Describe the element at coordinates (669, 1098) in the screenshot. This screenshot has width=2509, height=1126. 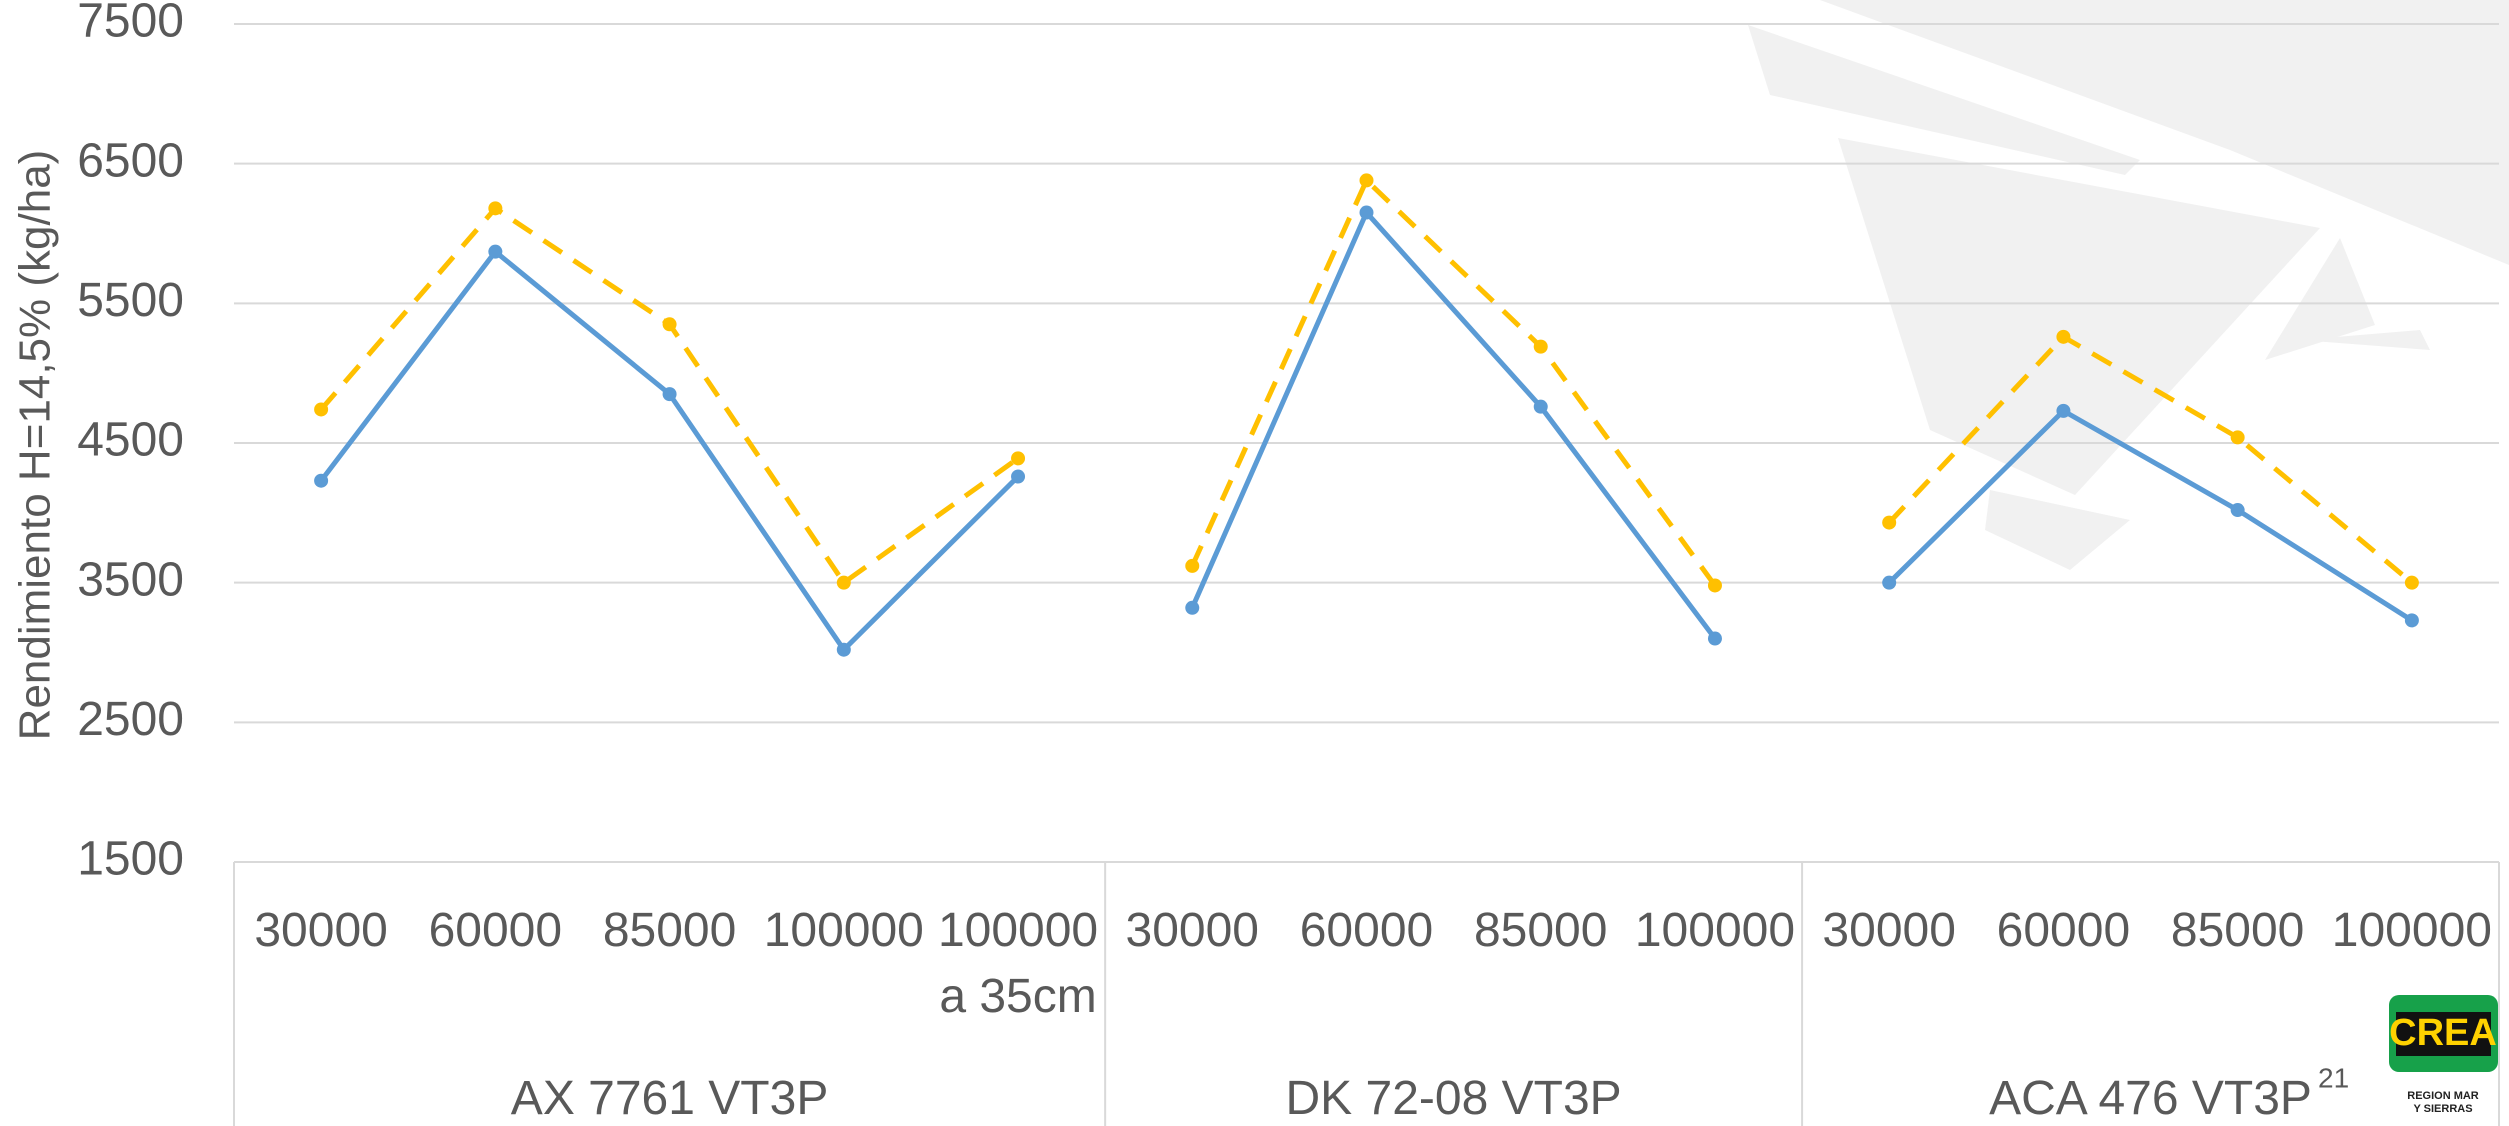
I see `group-label: AX 7761 VT3P` at that location.